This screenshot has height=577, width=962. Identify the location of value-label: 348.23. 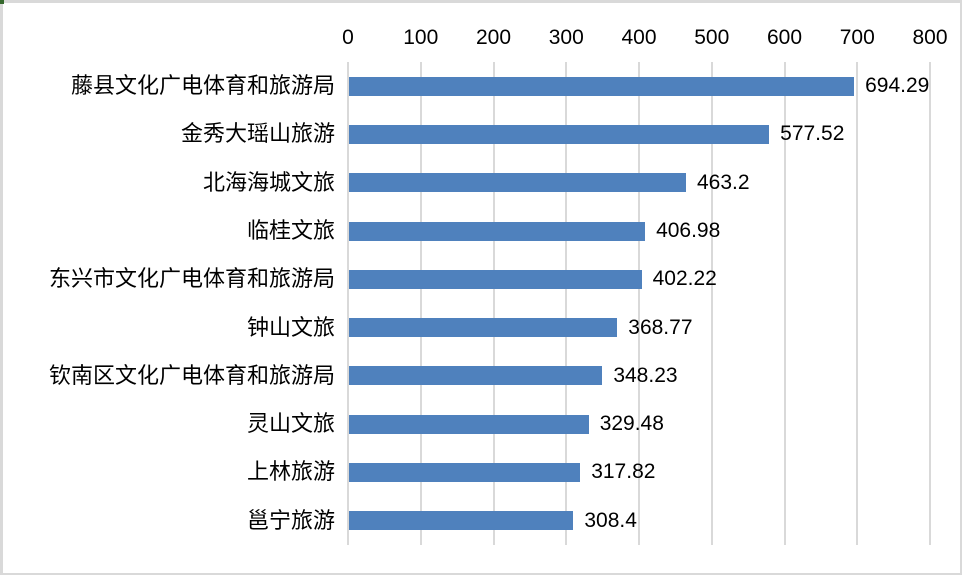
(645, 375).